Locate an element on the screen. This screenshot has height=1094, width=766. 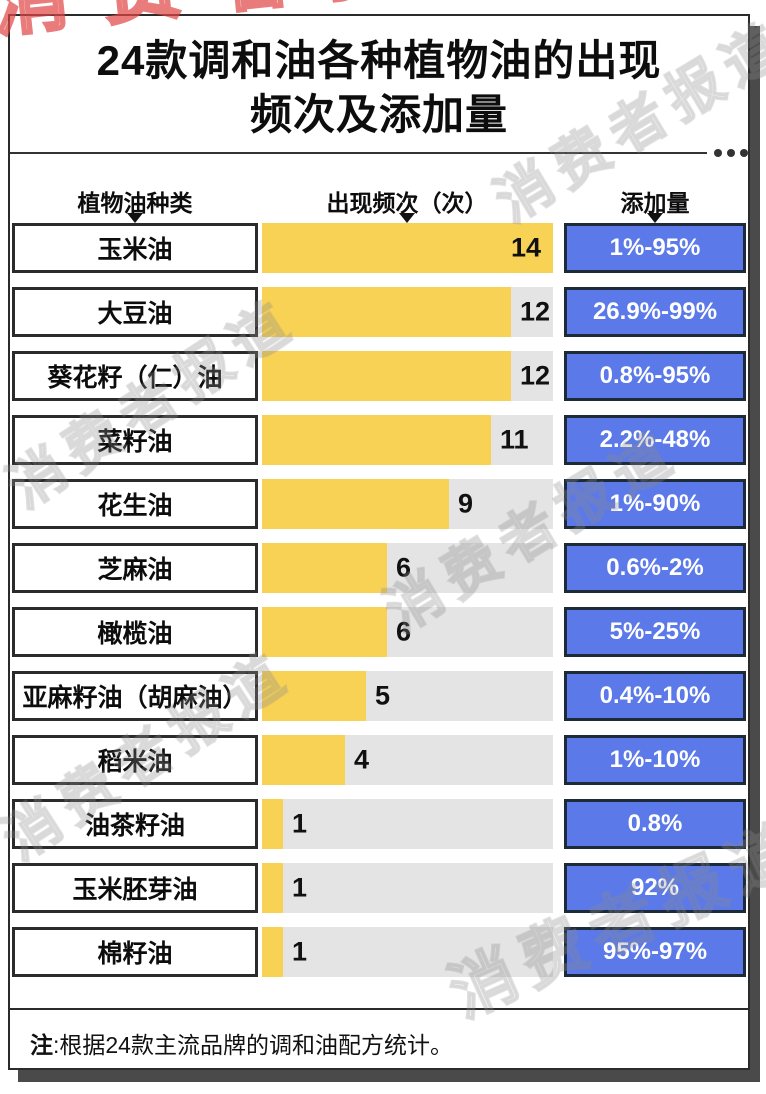
oil-name: 大豆油 is located at coordinates (135, 314).